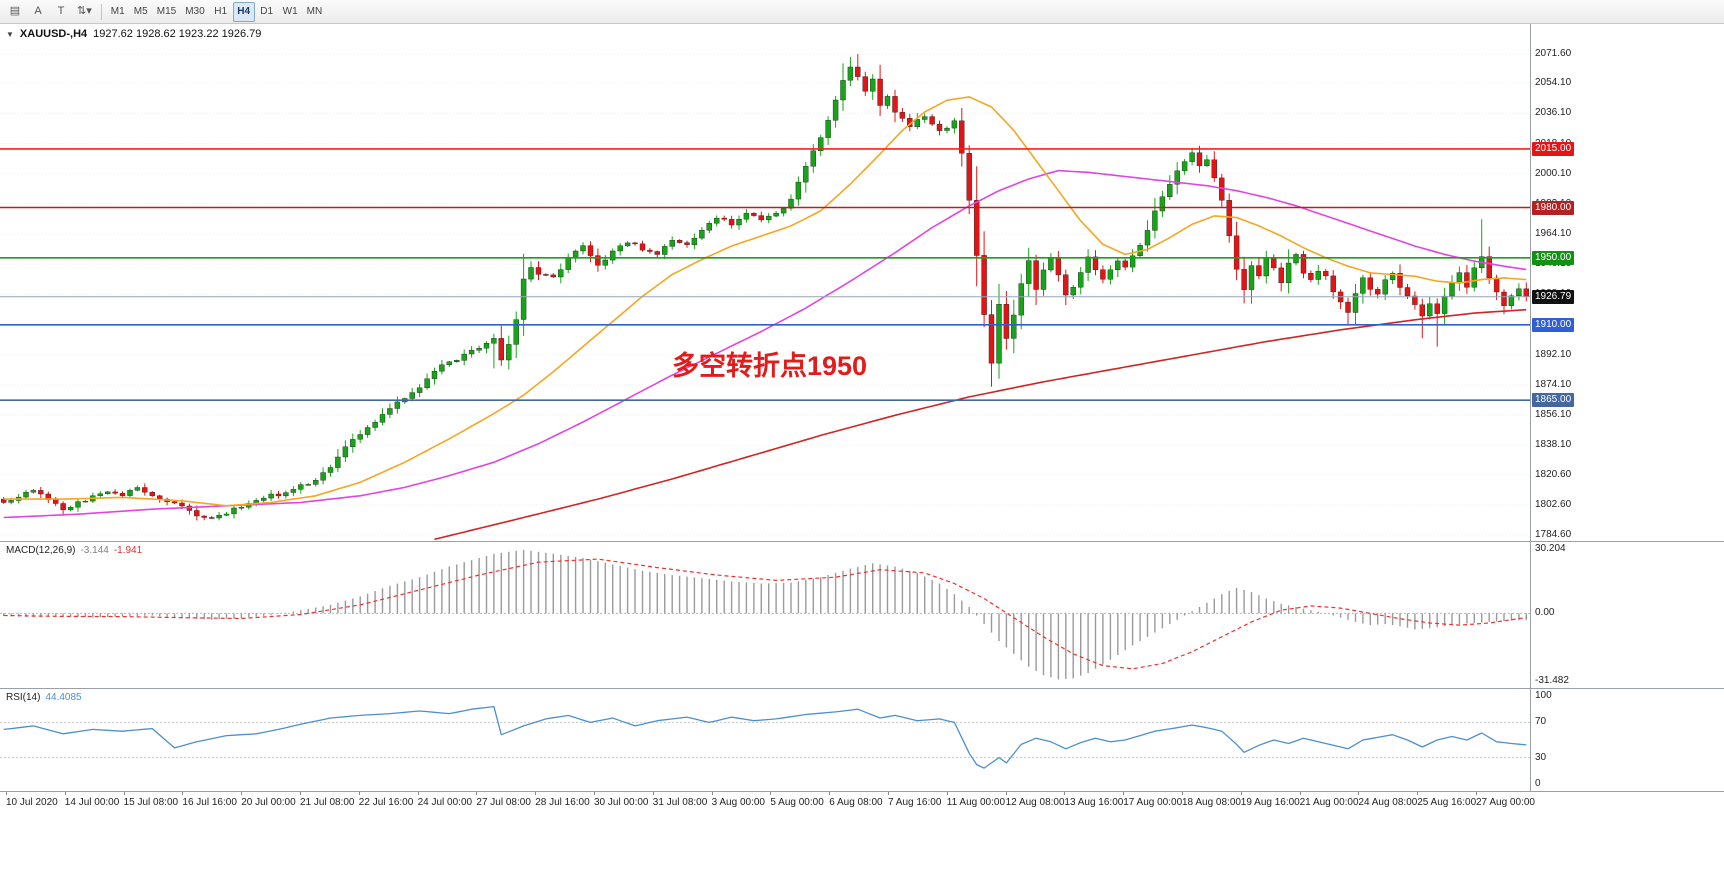 This screenshot has width=1724, height=895. Describe the element at coordinates (166, 12) in the screenshot. I see `timeframe-button-M15: M15` at that location.